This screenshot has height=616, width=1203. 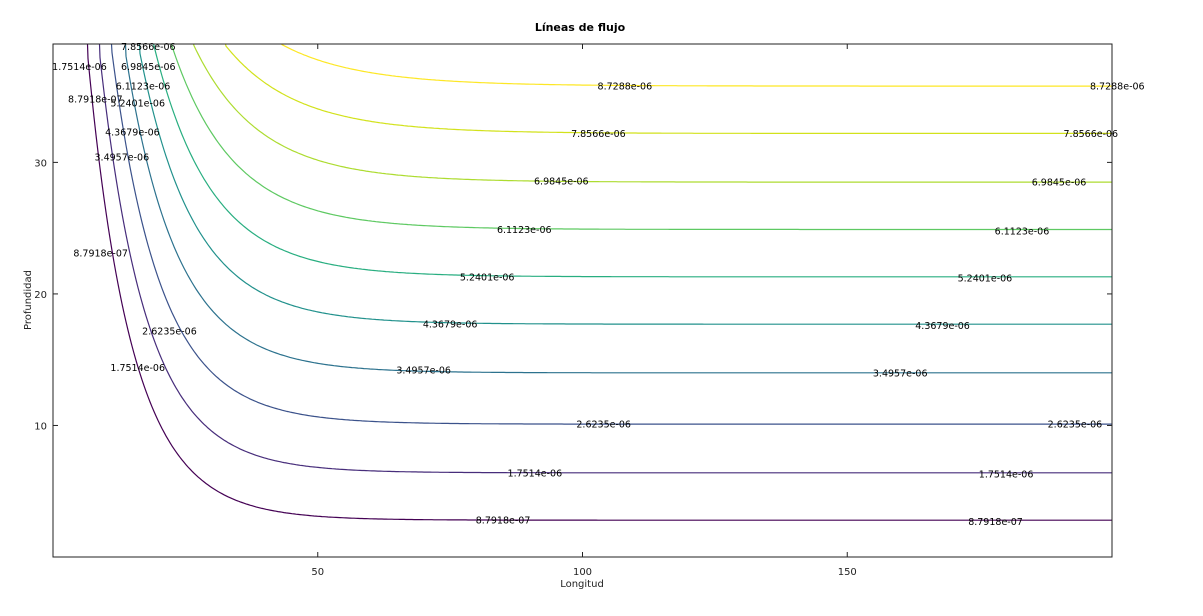 I want to click on x-tick-label: 150, so click(x=847, y=572).